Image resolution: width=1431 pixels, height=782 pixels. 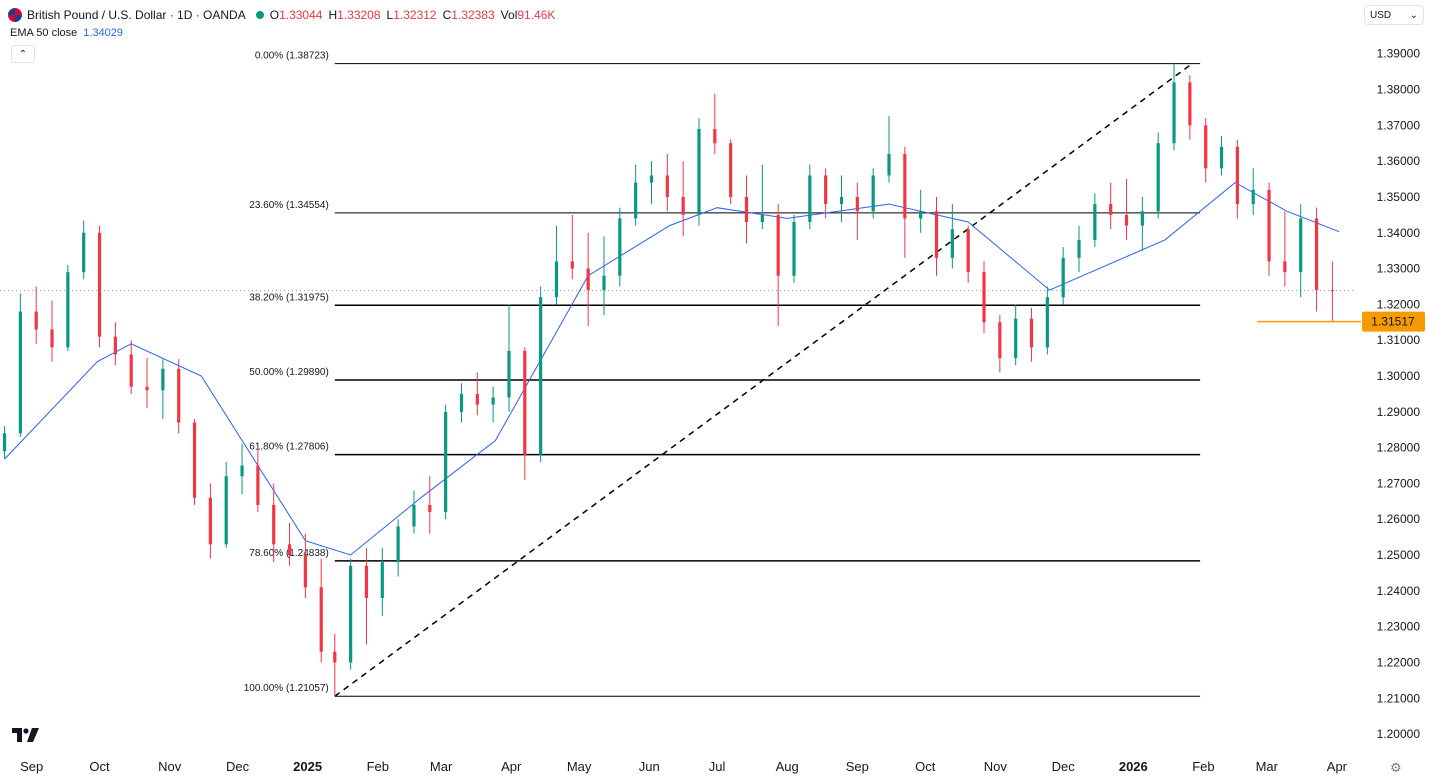 I want to click on open-value: 1.33044, so click(x=301, y=15).